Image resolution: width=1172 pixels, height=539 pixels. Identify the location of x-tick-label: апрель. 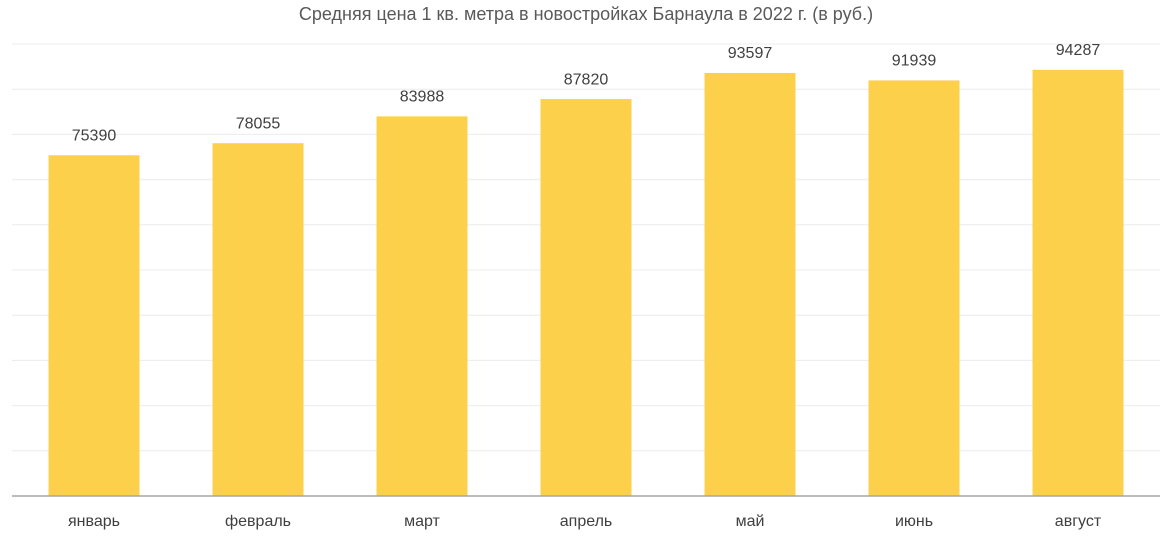
(586, 521).